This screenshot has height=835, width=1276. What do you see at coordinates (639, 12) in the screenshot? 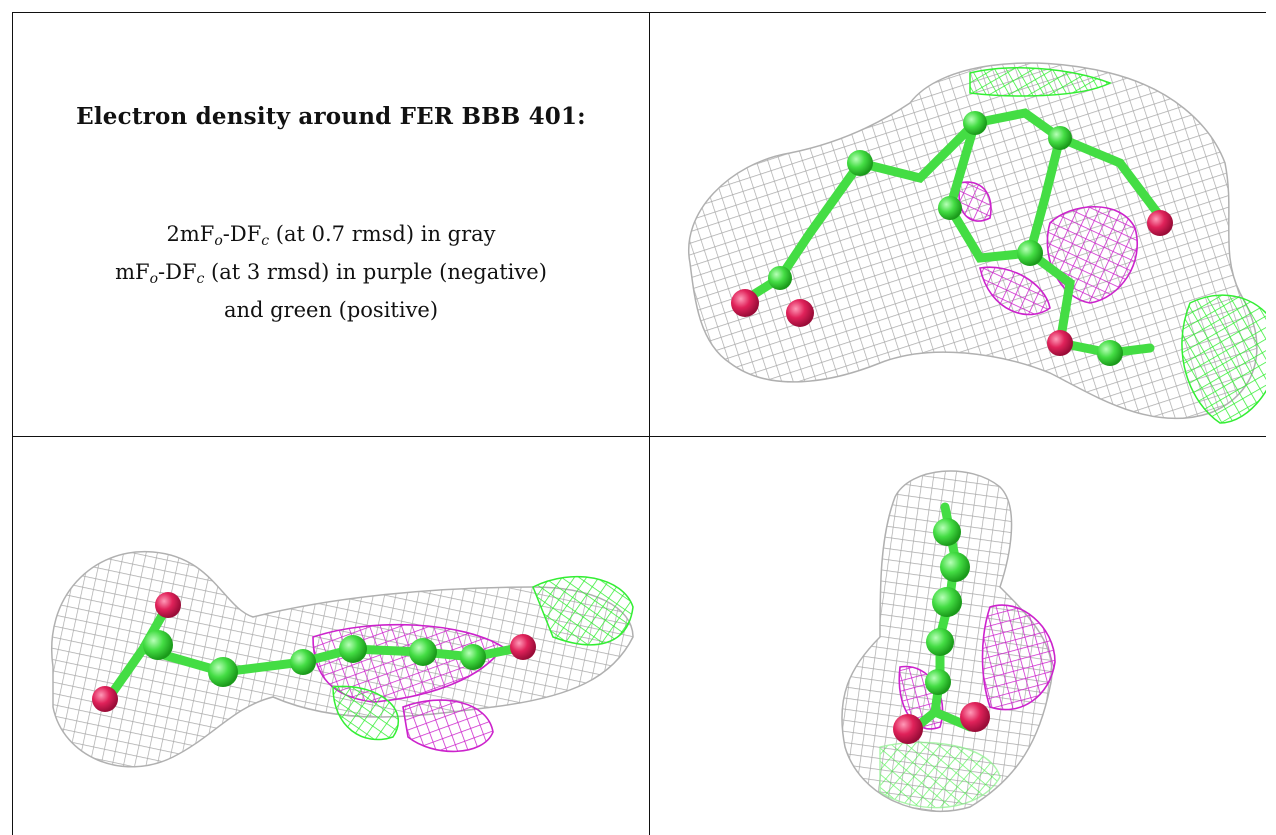
I see `table-border-top` at bounding box center [639, 12].